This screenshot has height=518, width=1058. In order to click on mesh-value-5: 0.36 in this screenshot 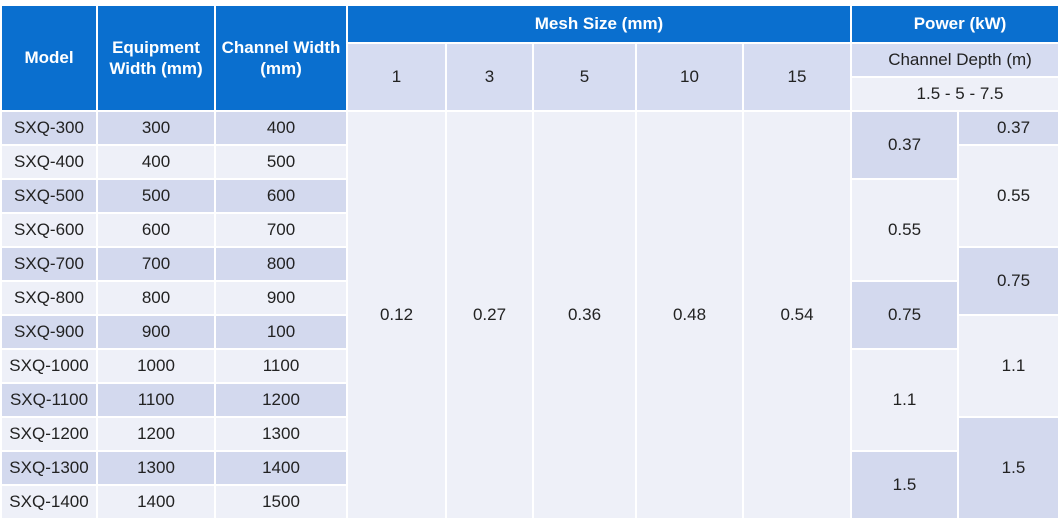, I will do `click(584, 315)`.